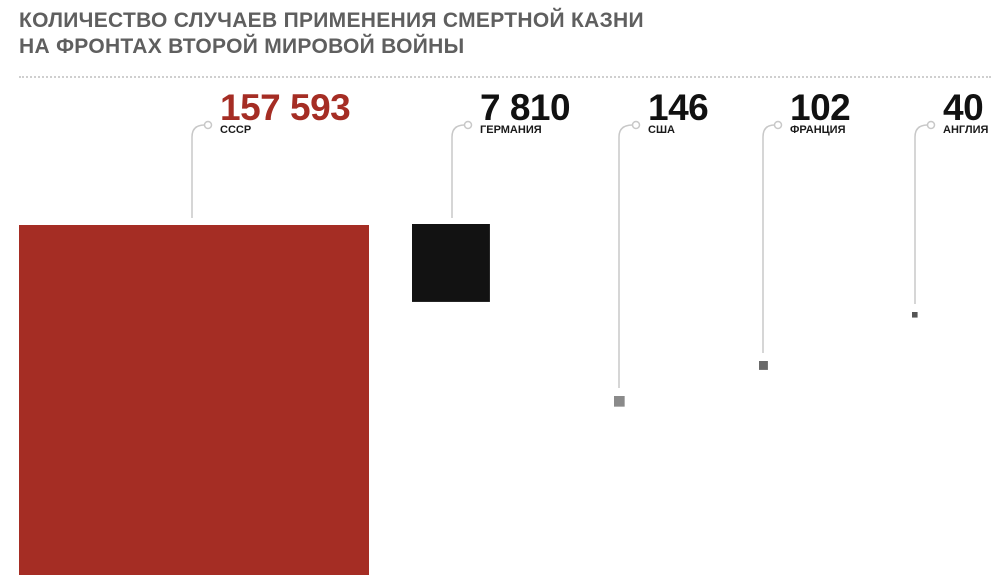  What do you see at coordinates (678, 107) in the screenshot?
I see `value-label-2: 146` at bounding box center [678, 107].